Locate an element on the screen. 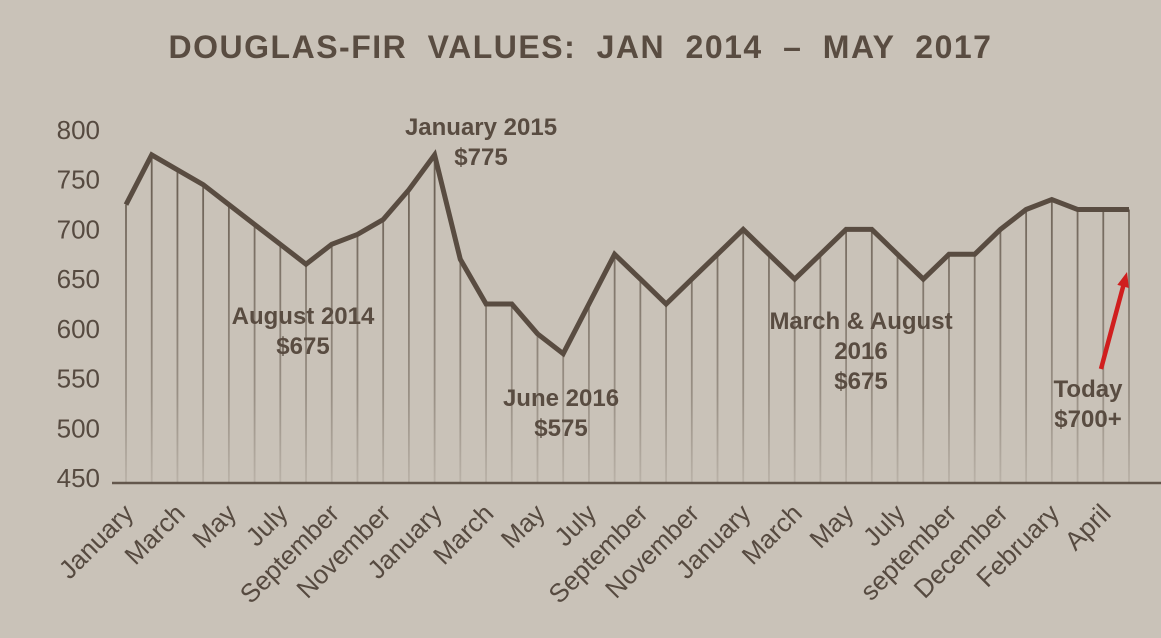  annotation-line: Today is located at coordinates (1088, 389).